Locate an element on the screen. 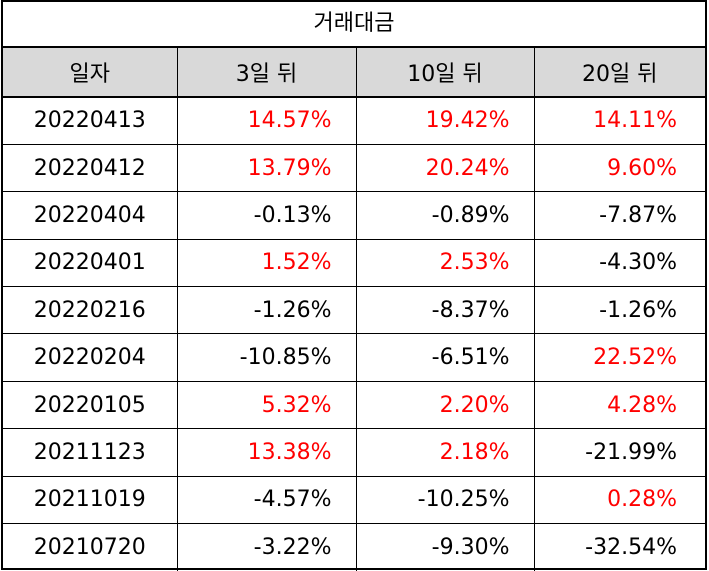  return-20-days-cell: 0.28% is located at coordinates (619, 500).